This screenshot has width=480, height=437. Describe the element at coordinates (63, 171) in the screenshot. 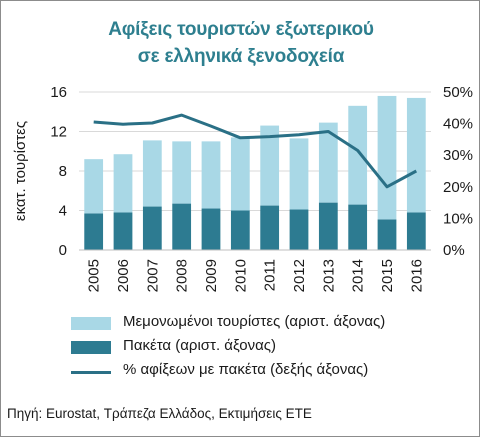

I see `y-tick-label: 8` at that location.